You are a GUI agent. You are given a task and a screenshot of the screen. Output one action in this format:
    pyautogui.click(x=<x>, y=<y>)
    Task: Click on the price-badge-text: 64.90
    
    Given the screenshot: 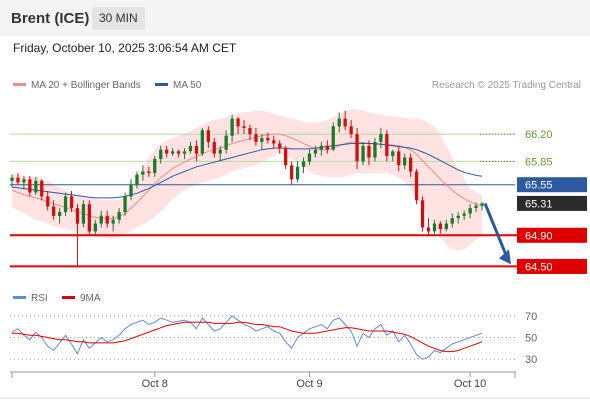 What is the action you would take?
    pyautogui.click(x=539, y=236)
    